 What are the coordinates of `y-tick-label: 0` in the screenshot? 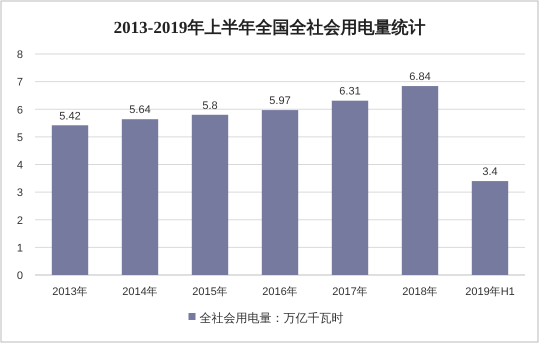 It's located at (19, 276).